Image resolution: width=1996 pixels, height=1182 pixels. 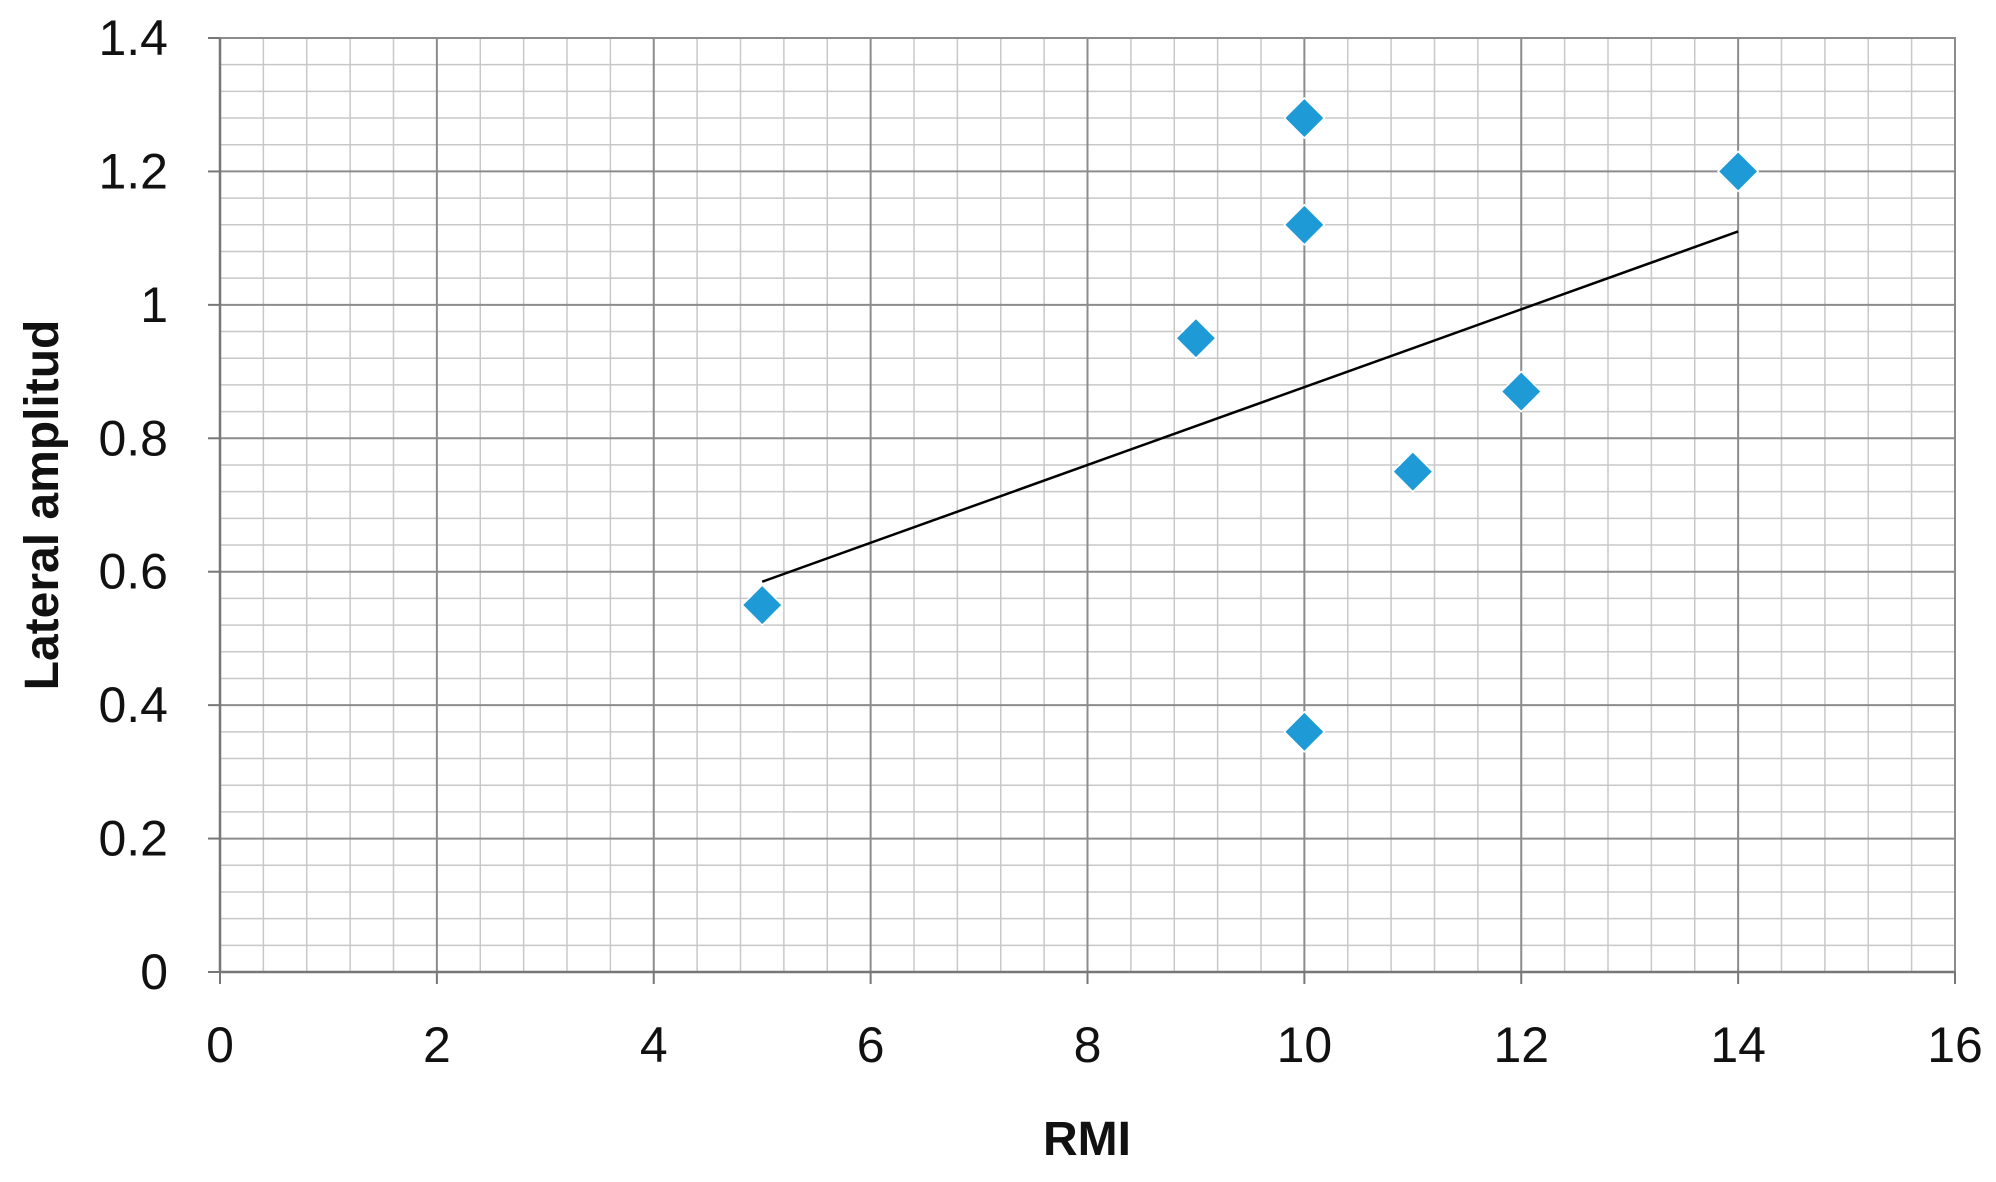 I want to click on y-tick-labels: 0 0.2 0.4 0.6 0.8 1 1.2 1.4, so click(x=133, y=505).